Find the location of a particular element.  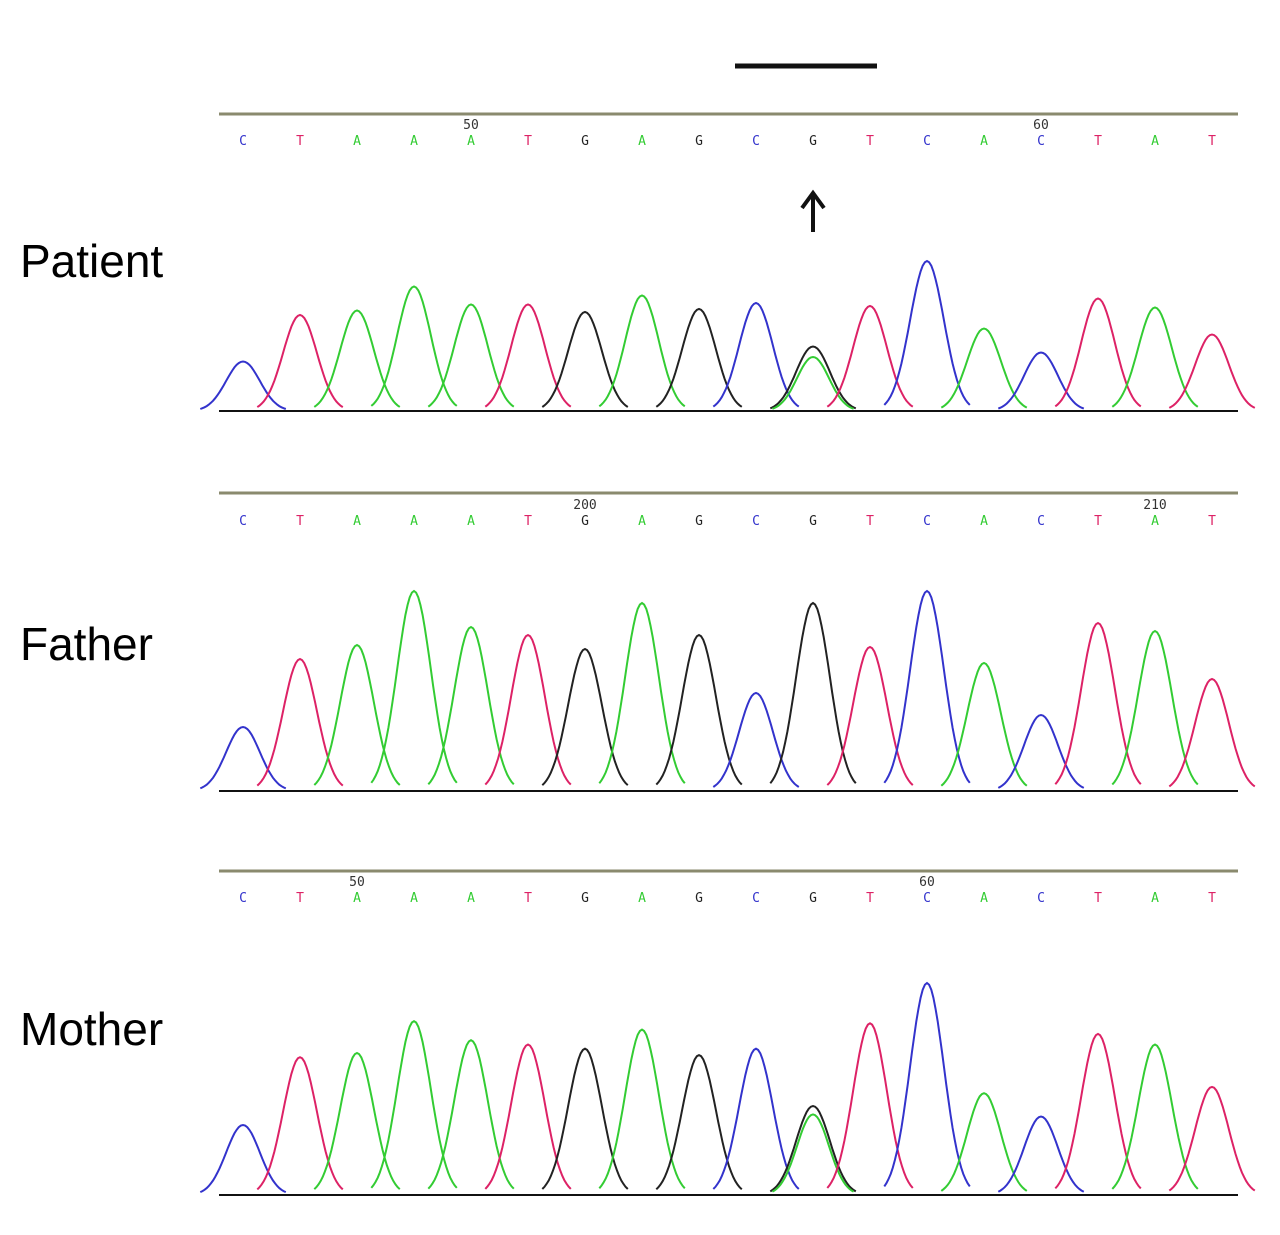

position-number: 210 is located at coordinates (1154, 505).